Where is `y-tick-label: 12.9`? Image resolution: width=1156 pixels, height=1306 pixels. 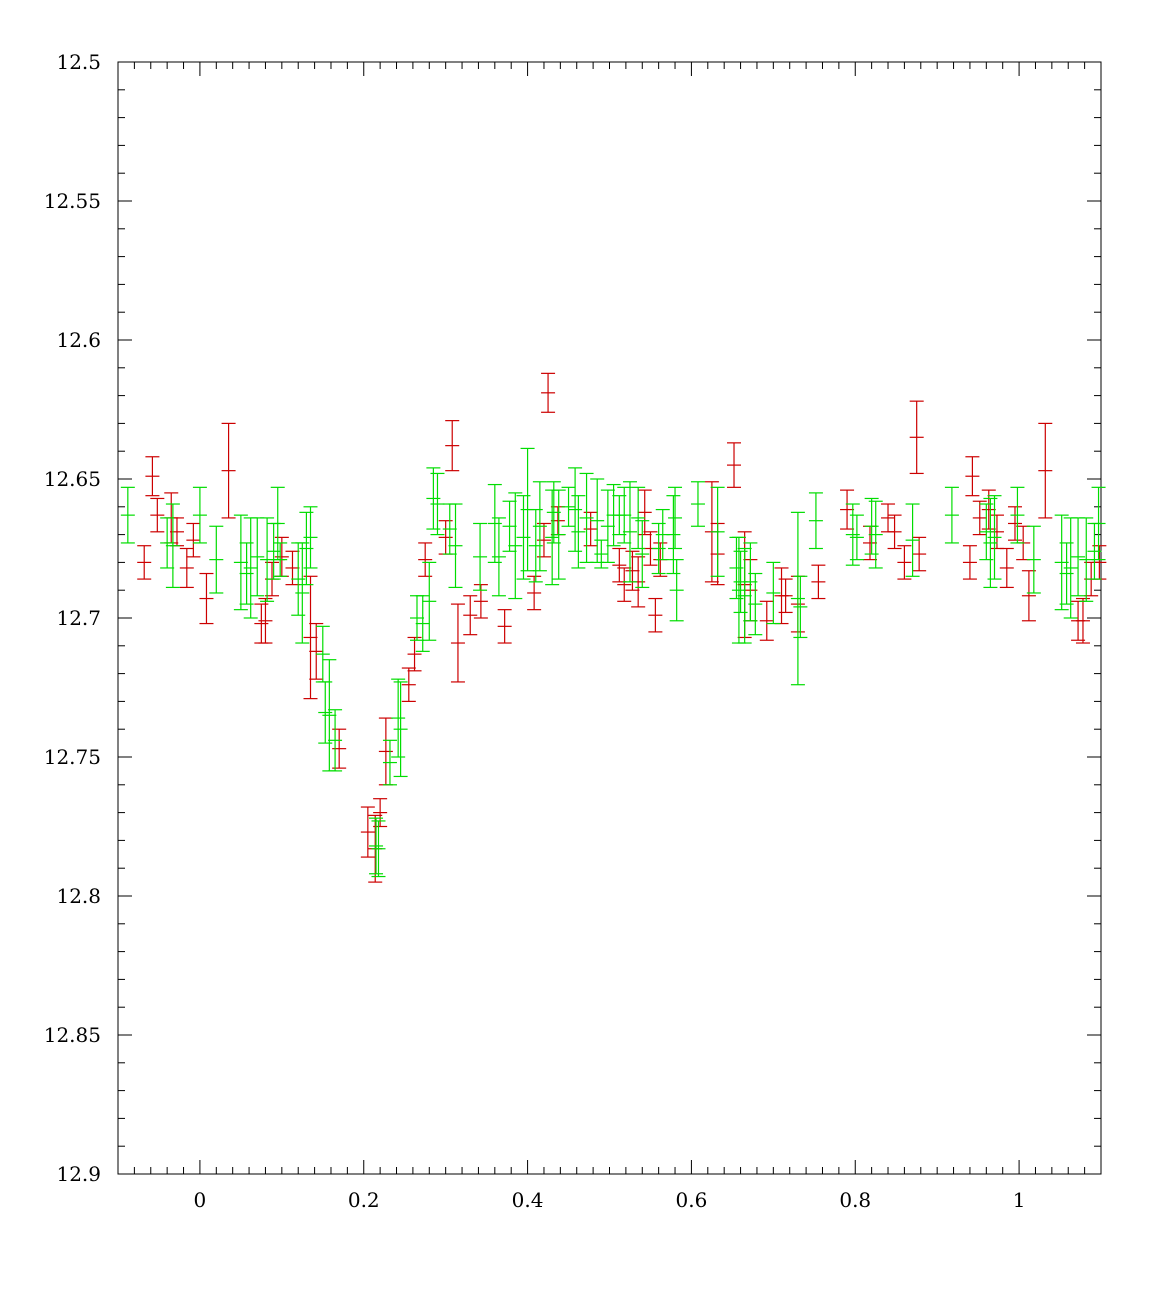 y-tick-label: 12.9 is located at coordinates (78, 1174).